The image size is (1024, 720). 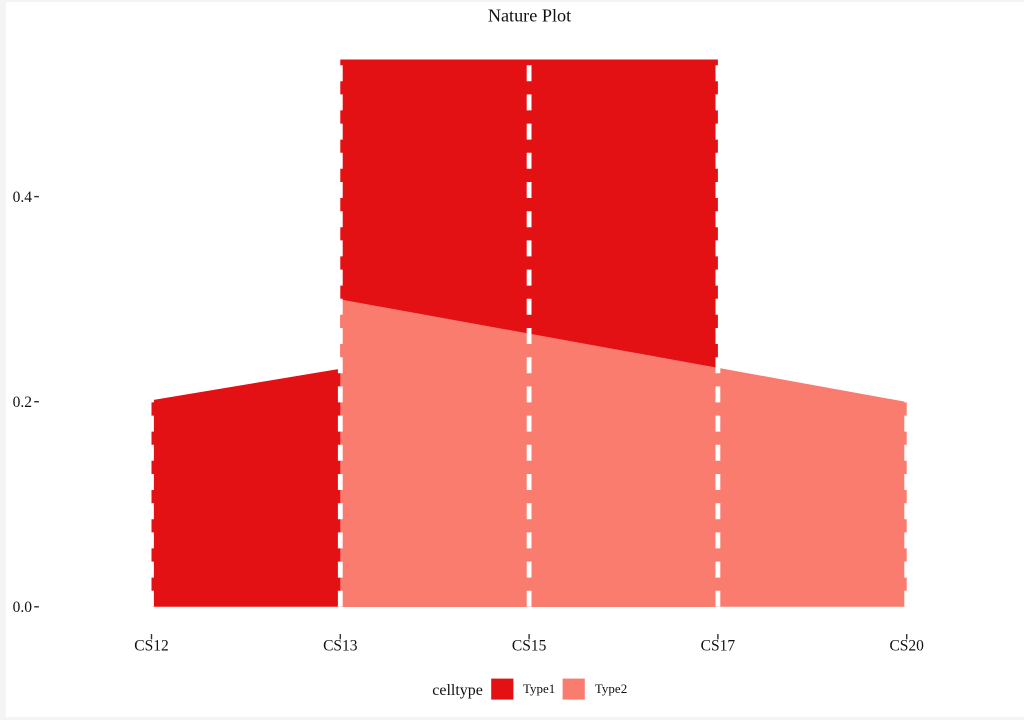 What do you see at coordinates (529, 15) in the screenshot?
I see `svg-text: Nature Plot` at bounding box center [529, 15].